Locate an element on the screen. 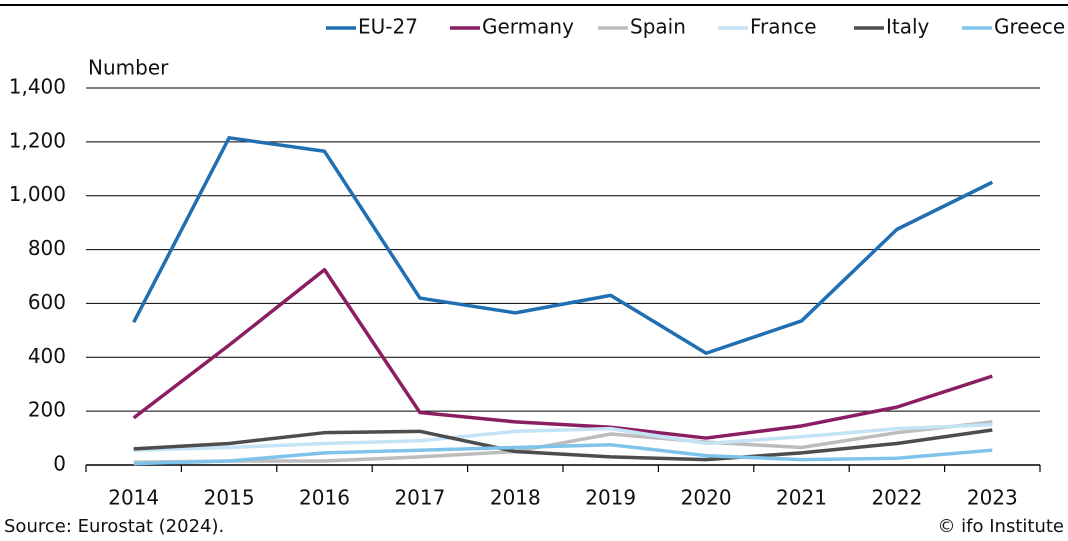 This screenshot has height=541, width=1068. legend-label: France is located at coordinates (783, 27).